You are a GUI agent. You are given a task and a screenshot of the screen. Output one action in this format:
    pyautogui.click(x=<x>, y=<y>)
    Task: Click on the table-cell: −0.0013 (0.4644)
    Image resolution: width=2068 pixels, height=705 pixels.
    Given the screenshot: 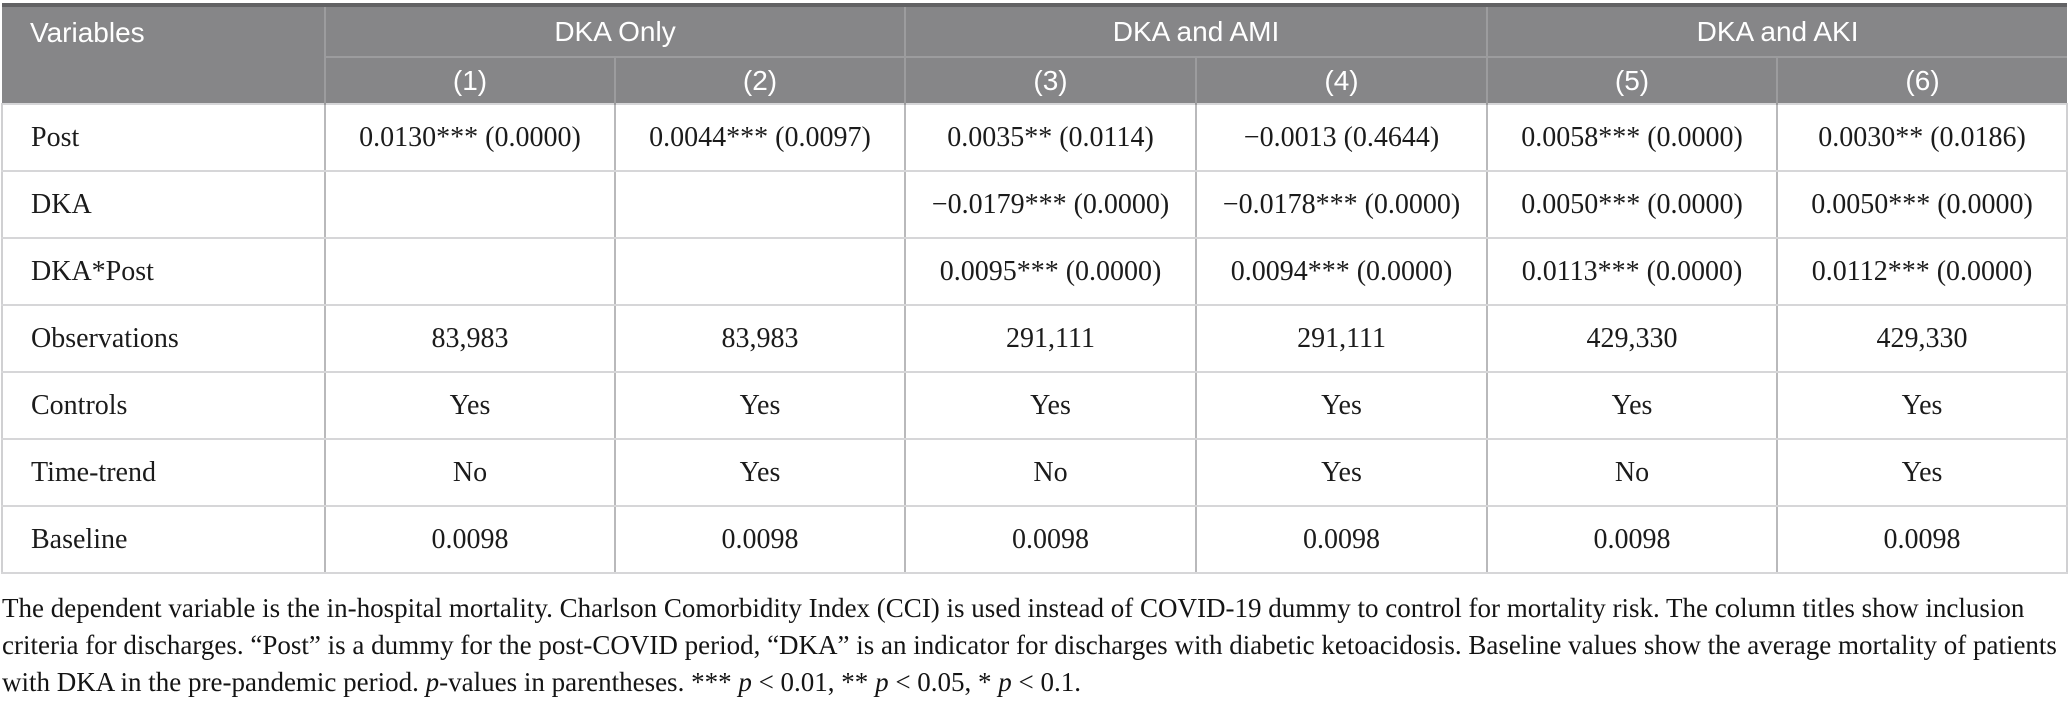 What is the action you would take?
    pyautogui.click(x=1342, y=137)
    